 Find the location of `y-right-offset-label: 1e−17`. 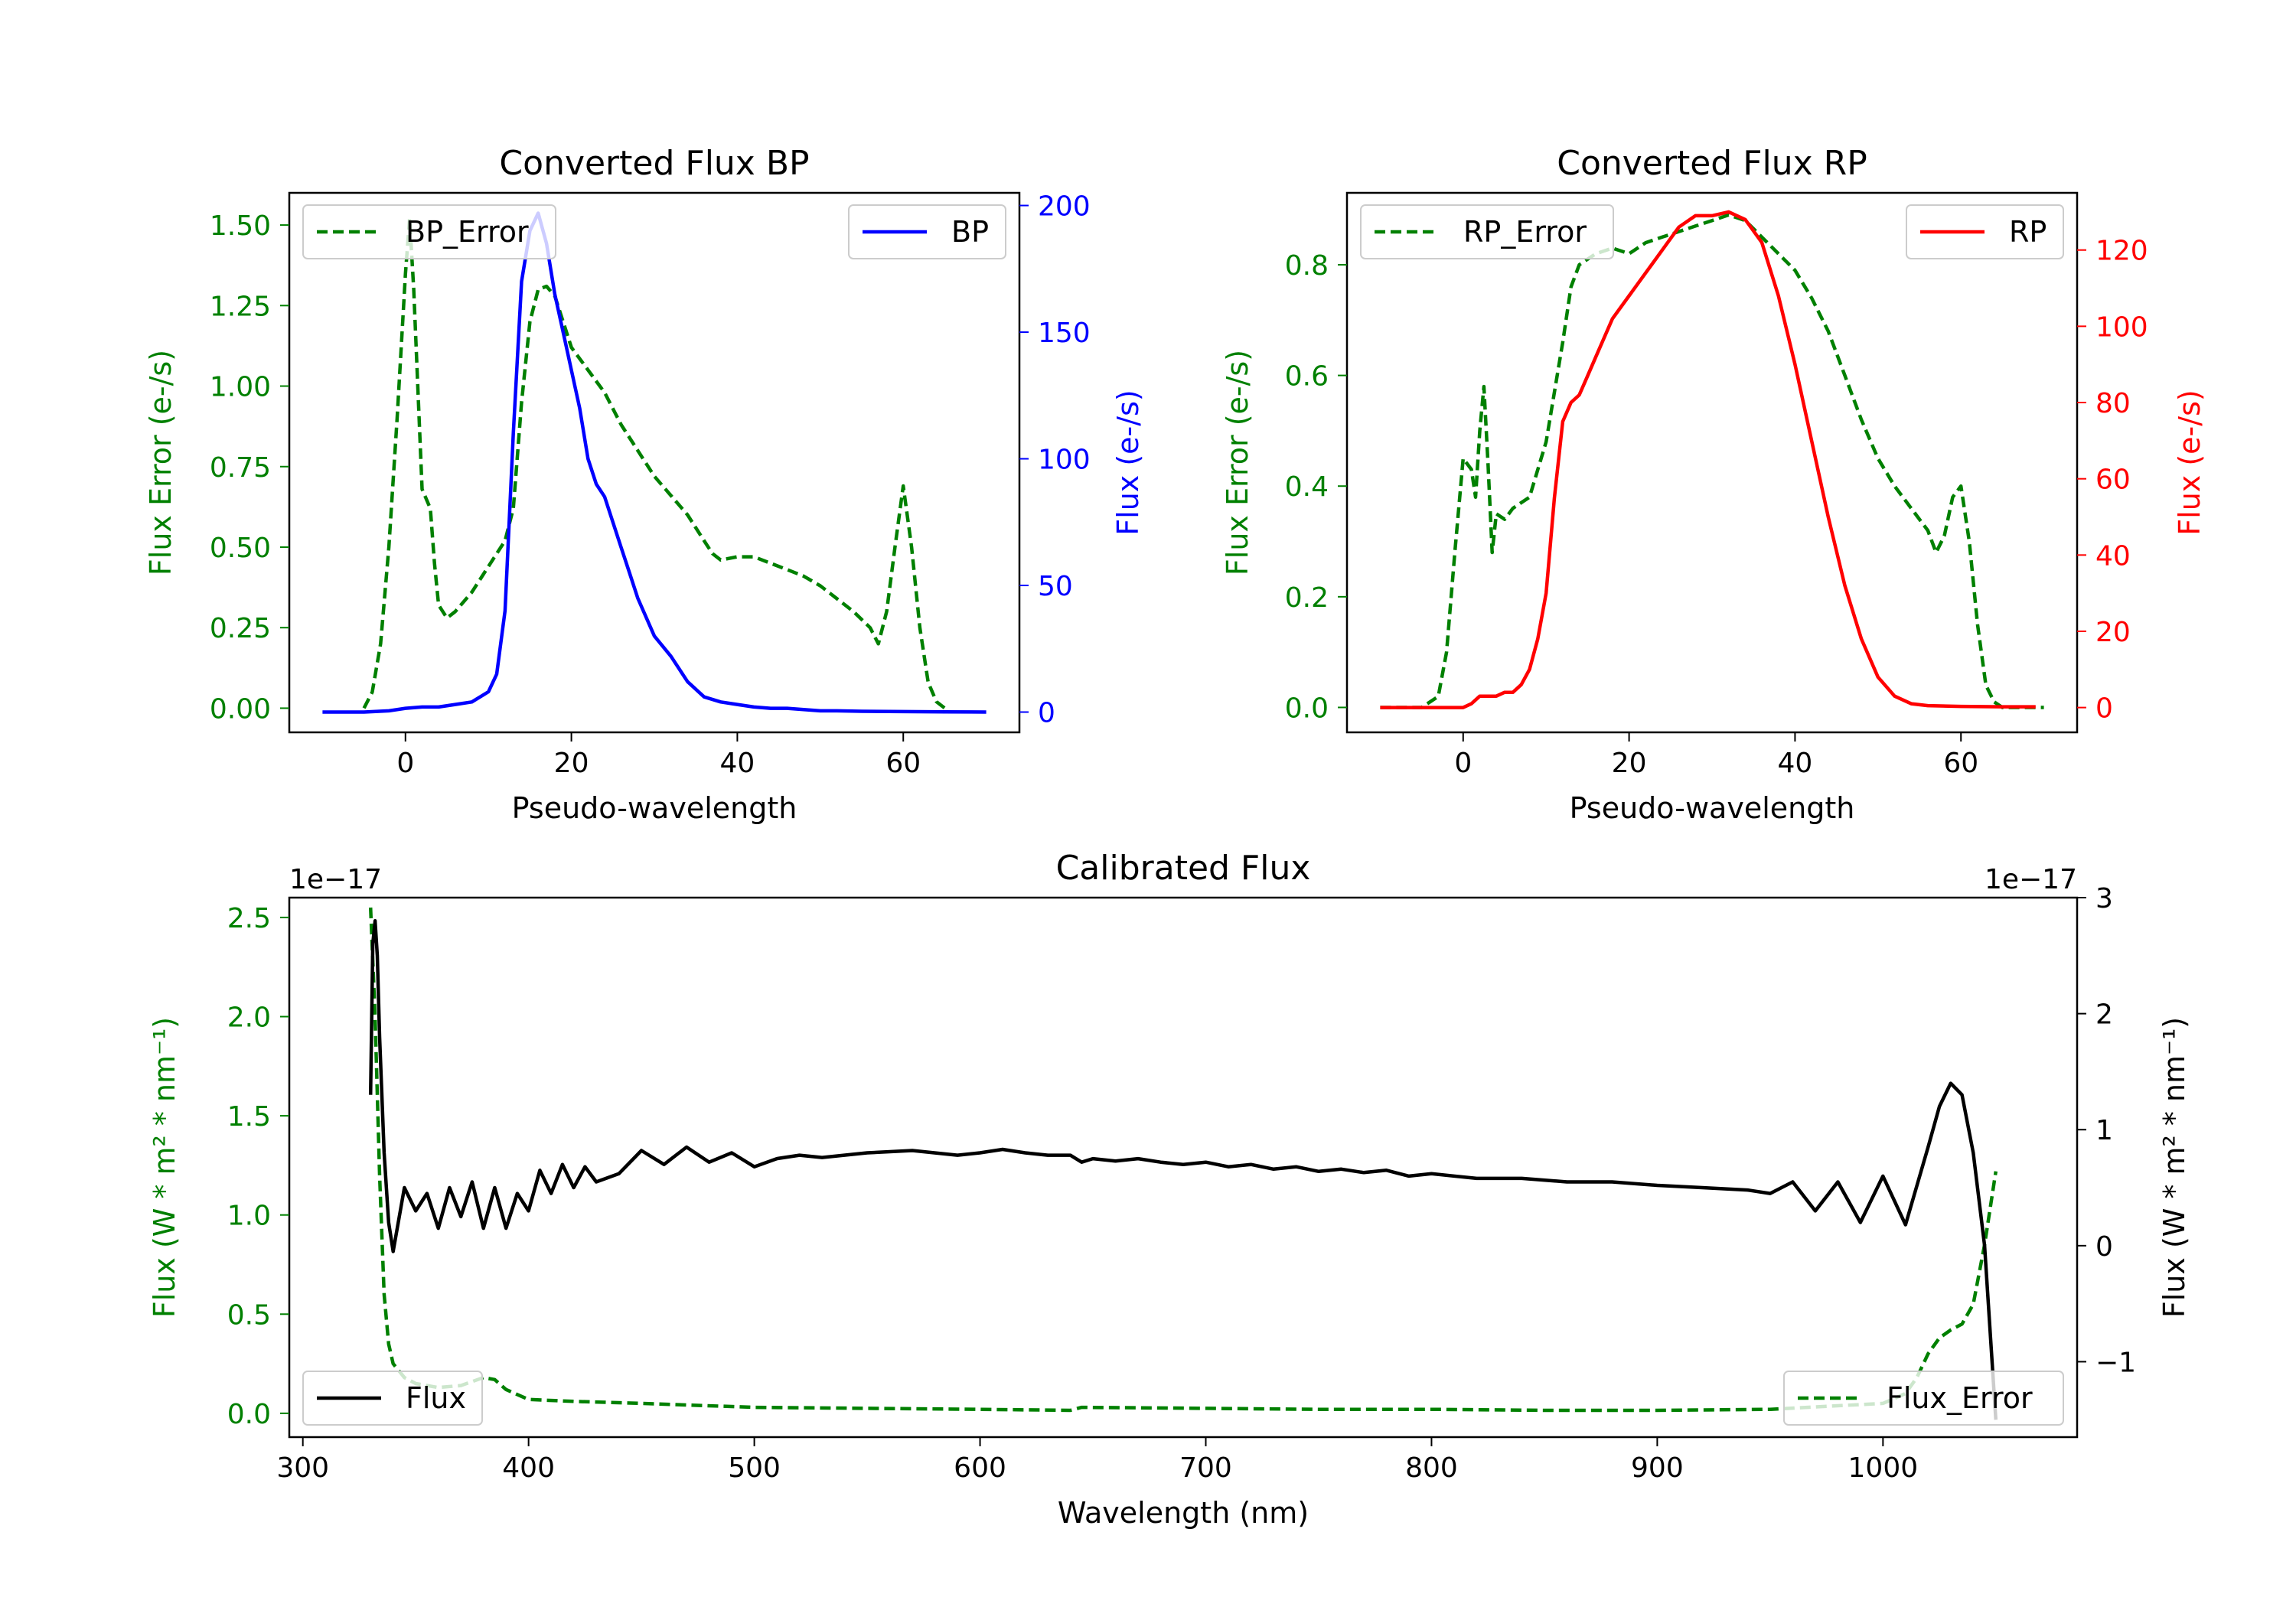

y-right-offset-label: 1e−17 is located at coordinates (2031, 879).